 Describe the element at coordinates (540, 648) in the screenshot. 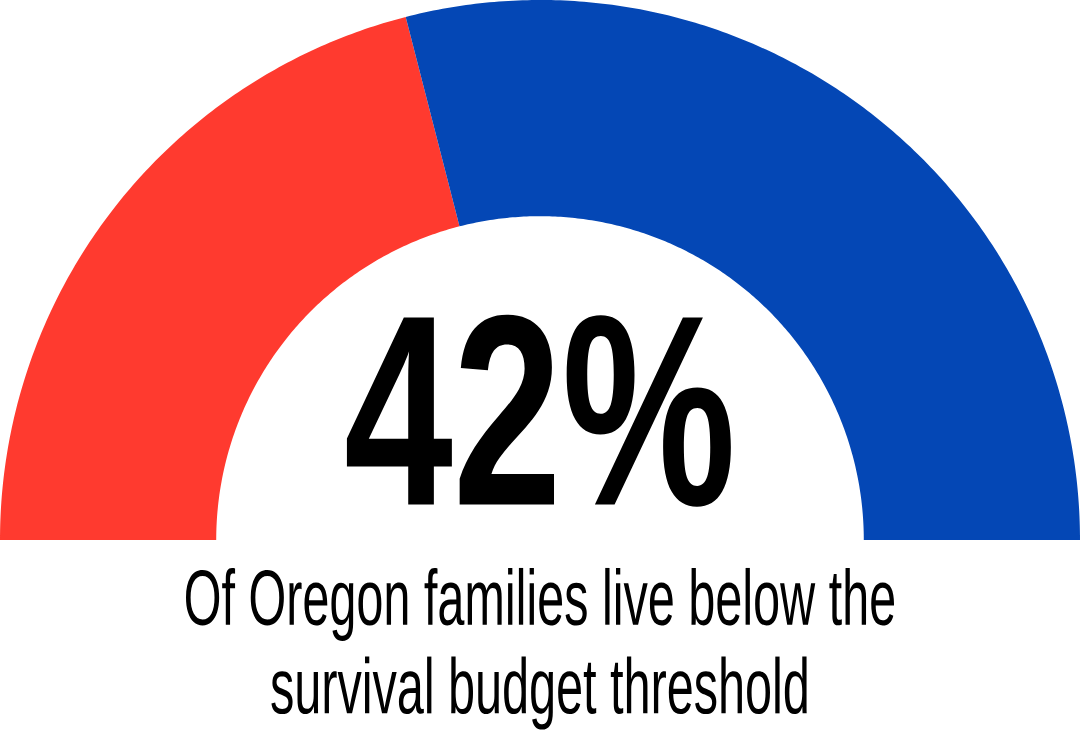

I see `text: Of Oregon families live below the survival budget threshold` at that location.